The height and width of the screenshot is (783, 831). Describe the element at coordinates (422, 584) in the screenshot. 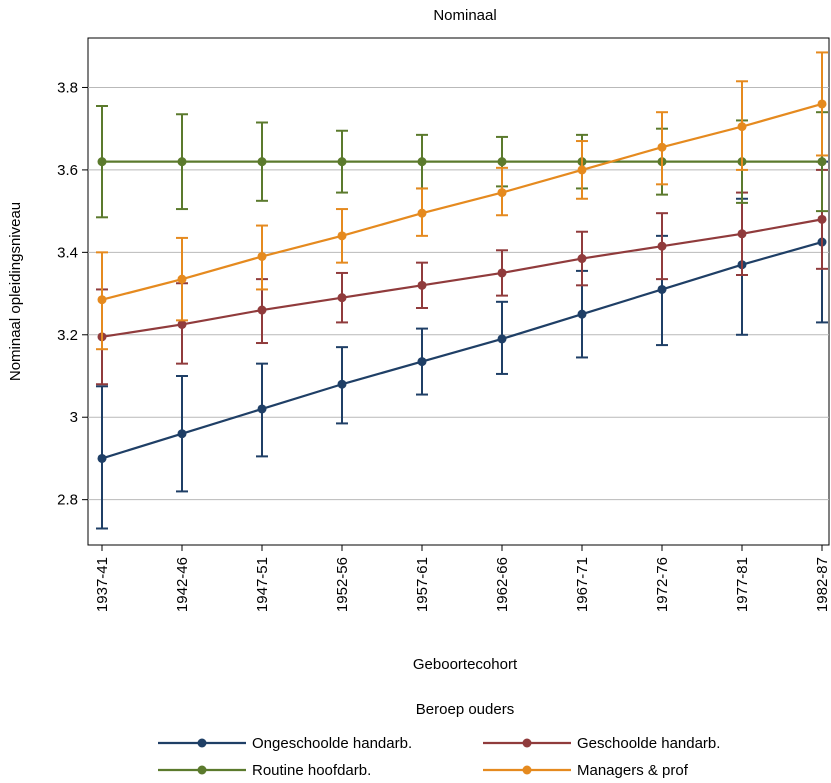

I see `x-tick-label: 1957-61` at that location.